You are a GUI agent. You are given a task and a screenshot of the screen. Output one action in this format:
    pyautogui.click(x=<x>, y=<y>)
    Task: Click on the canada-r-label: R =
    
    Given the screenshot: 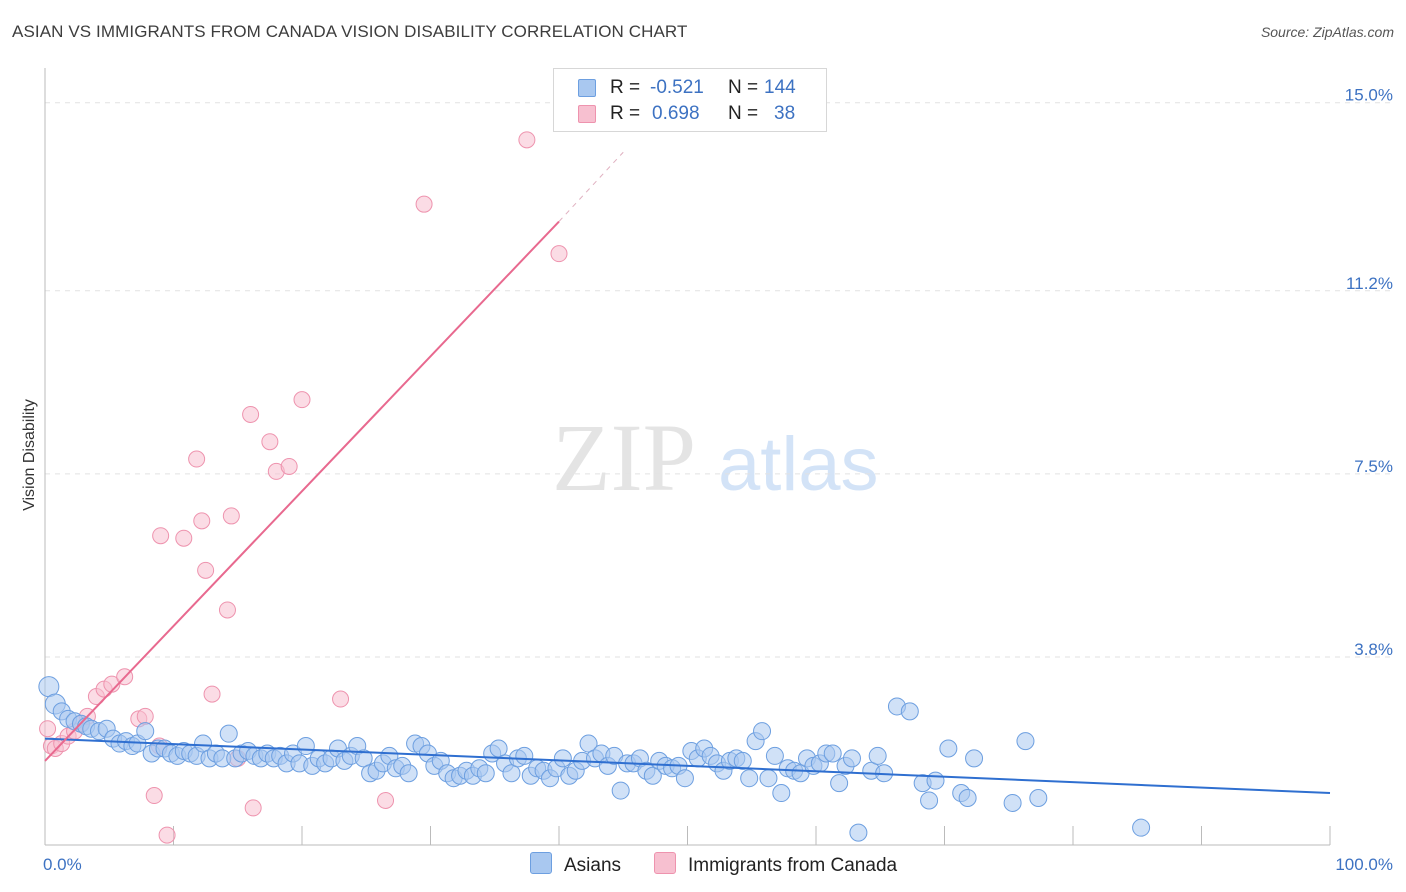 What is the action you would take?
    pyautogui.click(x=625, y=113)
    